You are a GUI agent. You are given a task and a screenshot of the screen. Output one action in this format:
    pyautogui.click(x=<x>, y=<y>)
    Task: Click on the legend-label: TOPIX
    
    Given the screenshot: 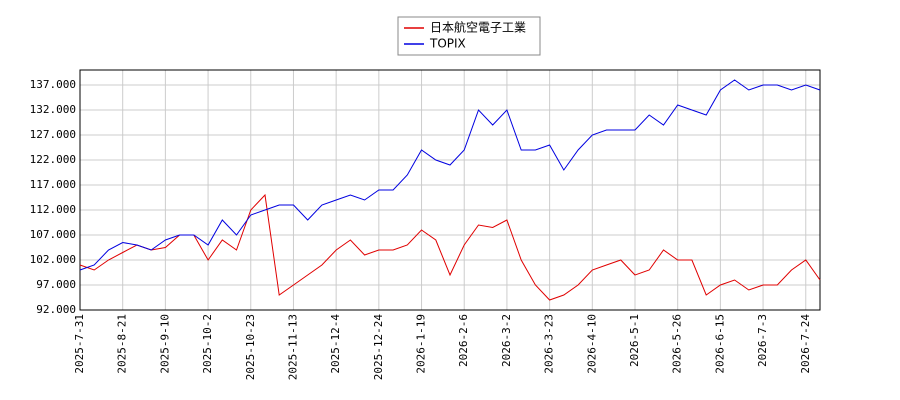 What is the action you would take?
    pyautogui.click(x=447, y=44)
    